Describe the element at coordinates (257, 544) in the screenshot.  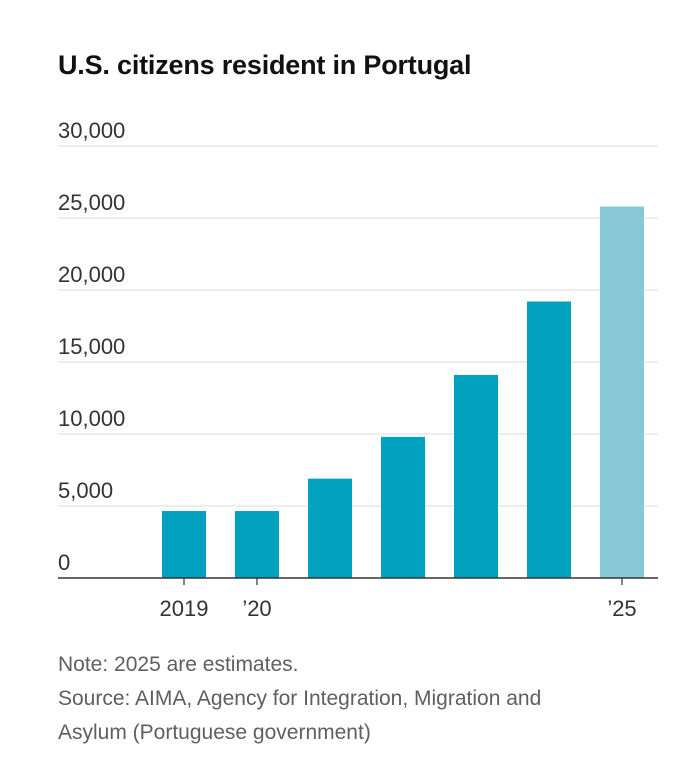
I see `bar-2020` at that location.